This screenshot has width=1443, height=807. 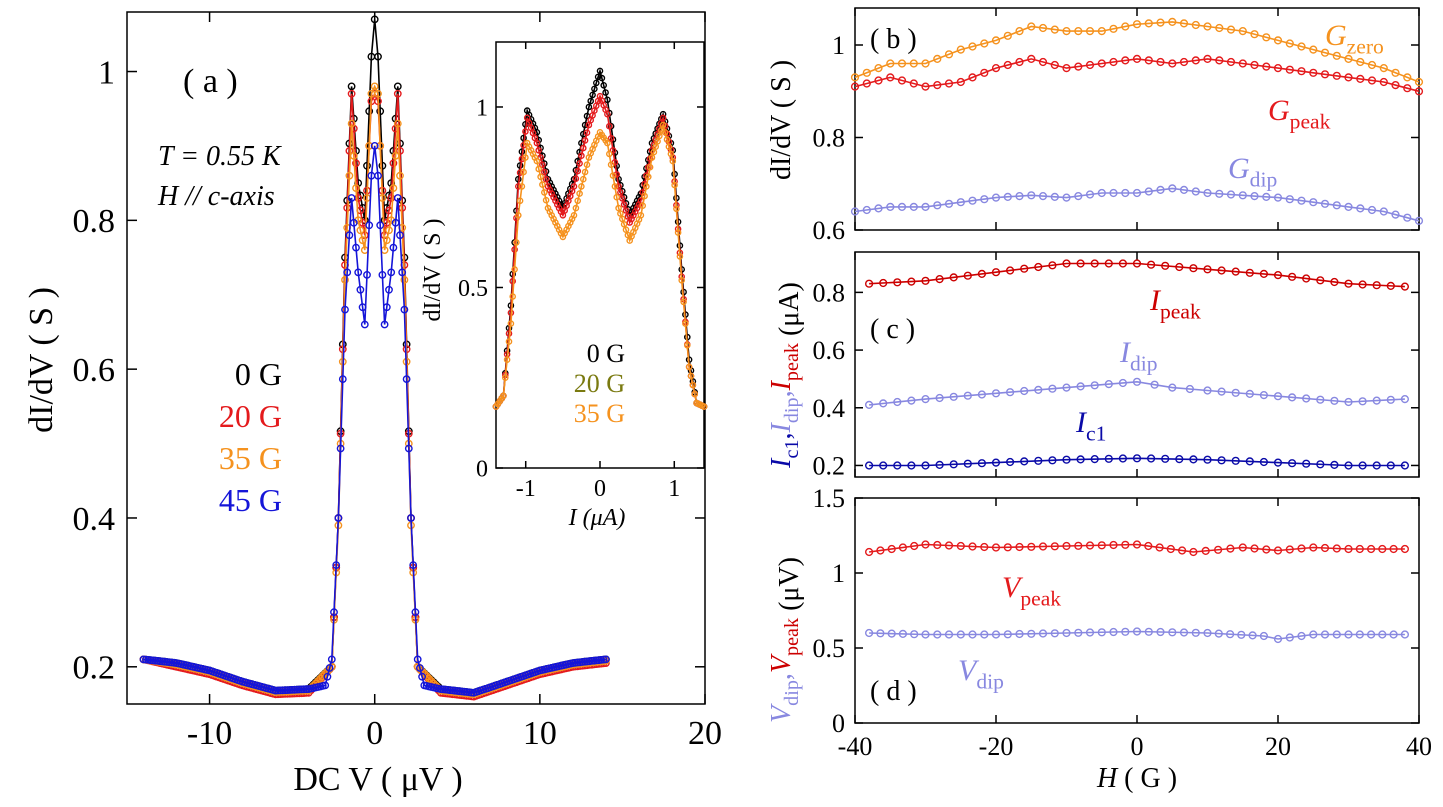 What do you see at coordinates (1116, 126) in the screenshot?
I see `panel-b-ticks: 0.6 0.8 1` at bounding box center [1116, 126].